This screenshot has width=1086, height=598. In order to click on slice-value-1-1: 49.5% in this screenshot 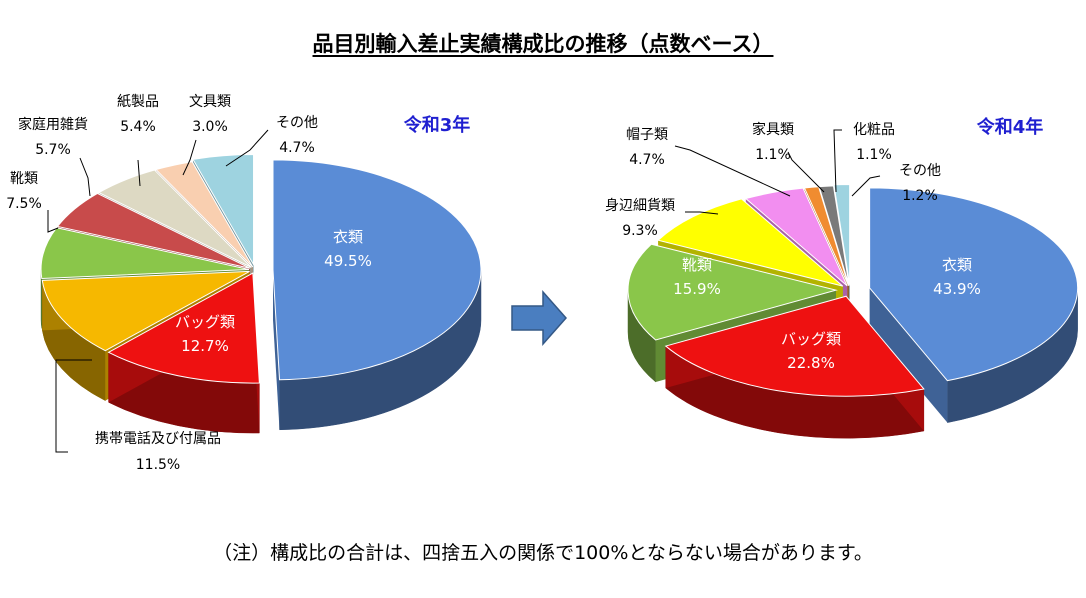, I will do `click(348, 261)`.